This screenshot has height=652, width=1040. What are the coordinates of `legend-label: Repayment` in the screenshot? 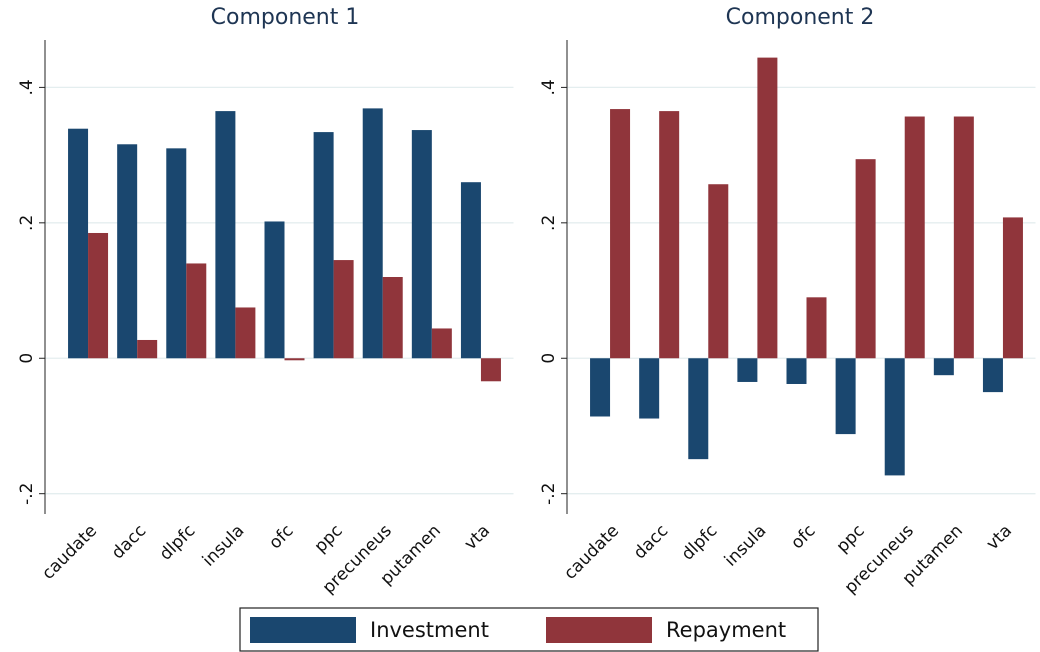 It's located at (726, 630).